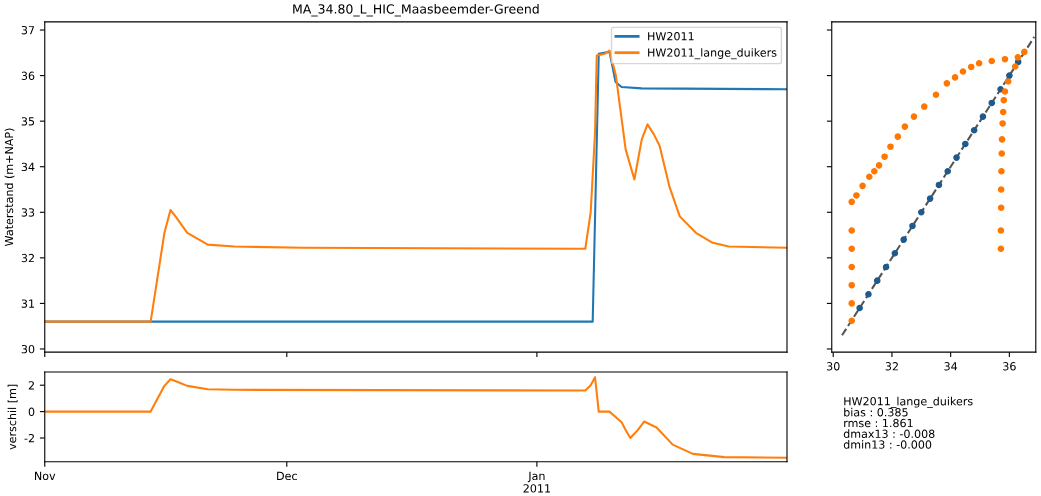 The width and height of the screenshot is (1041, 496). I want to click on x-tick-label: 36, so click(1009, 366).